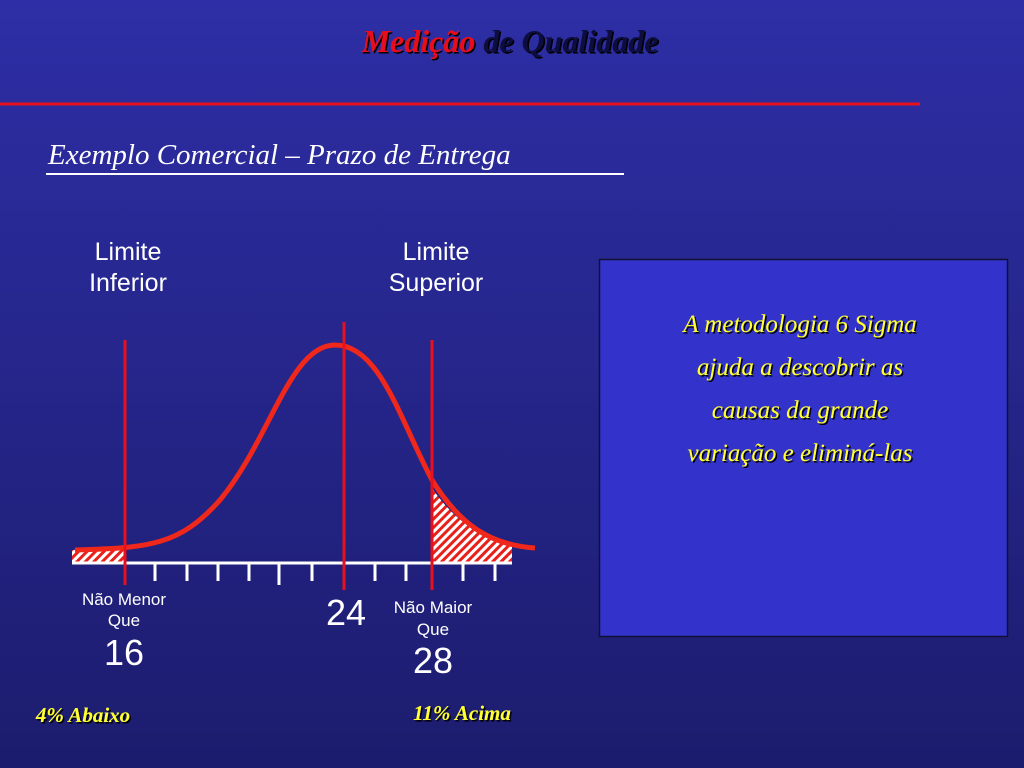 This screenshot has height=768, width=1024. I want to click on limit-lines, so click(278, 456).